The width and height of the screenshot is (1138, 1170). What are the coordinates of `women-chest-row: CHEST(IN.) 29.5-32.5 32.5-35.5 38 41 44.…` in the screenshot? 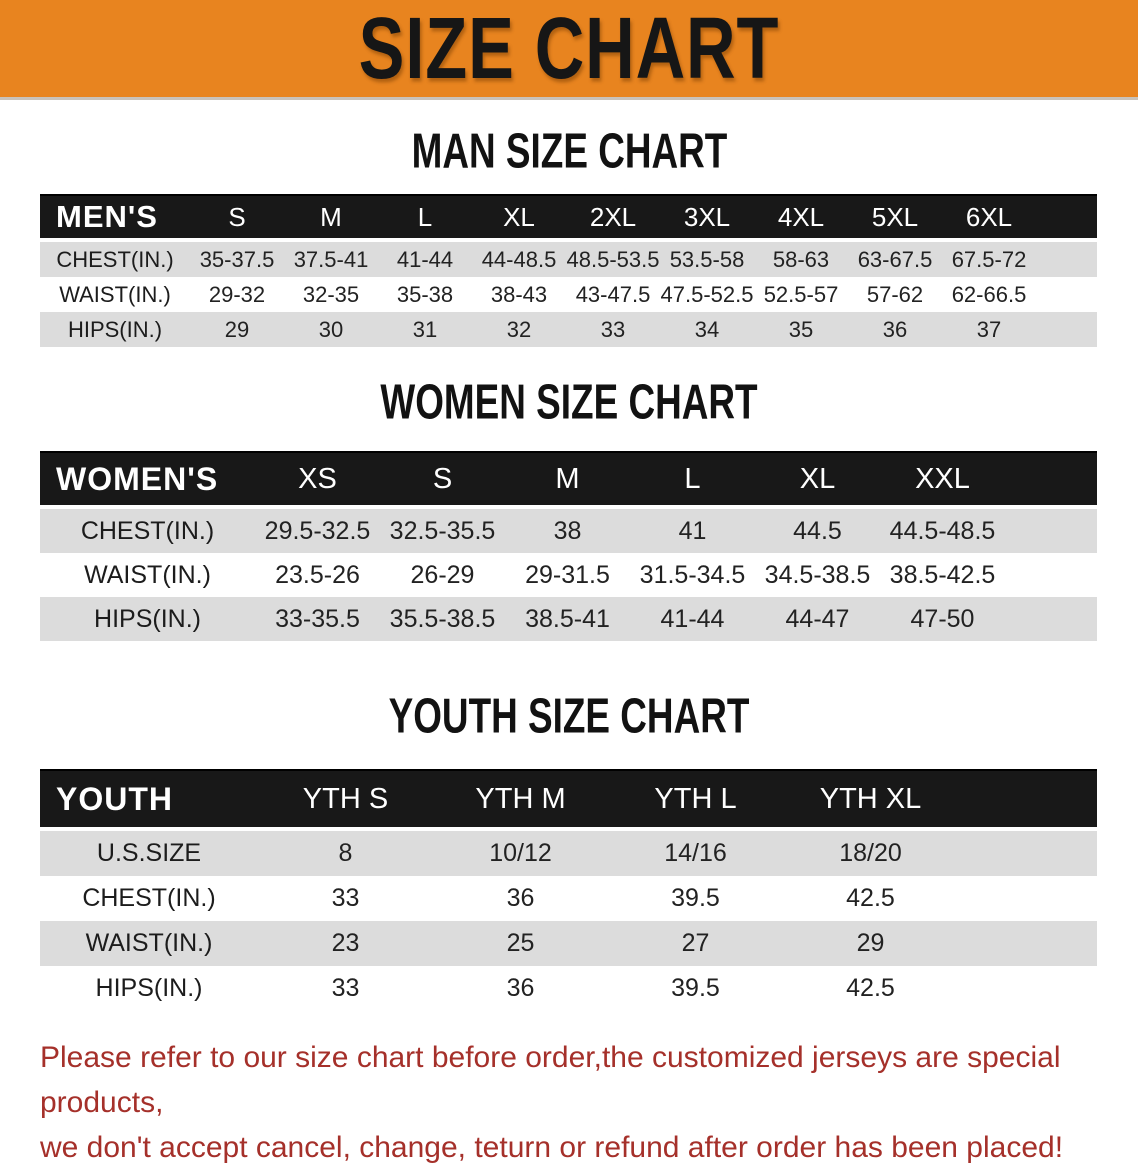 It's located at (568, 531).